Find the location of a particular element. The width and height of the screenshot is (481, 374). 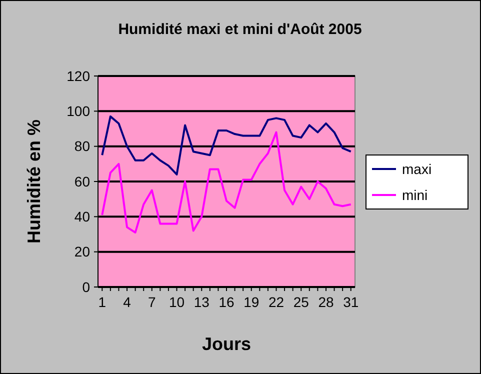

x-tick-label: 1 is located at coordinates (102, 302).